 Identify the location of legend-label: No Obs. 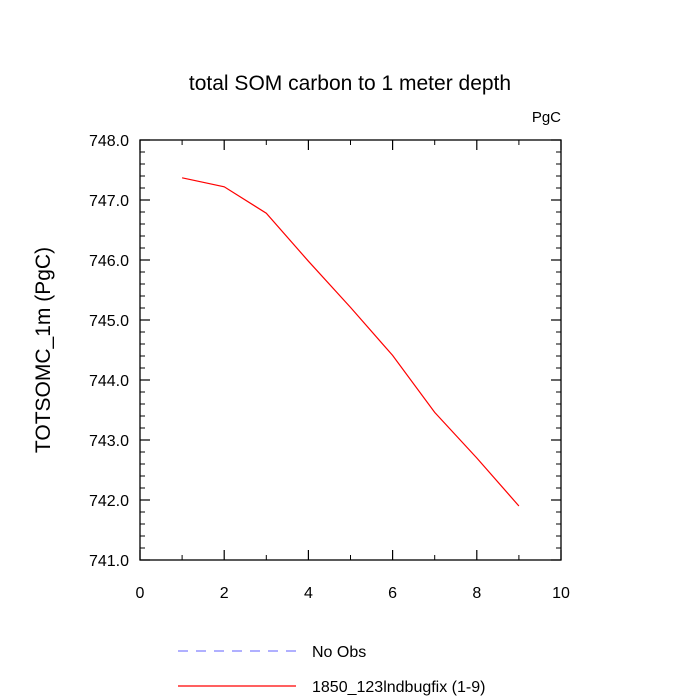
(339, 652).